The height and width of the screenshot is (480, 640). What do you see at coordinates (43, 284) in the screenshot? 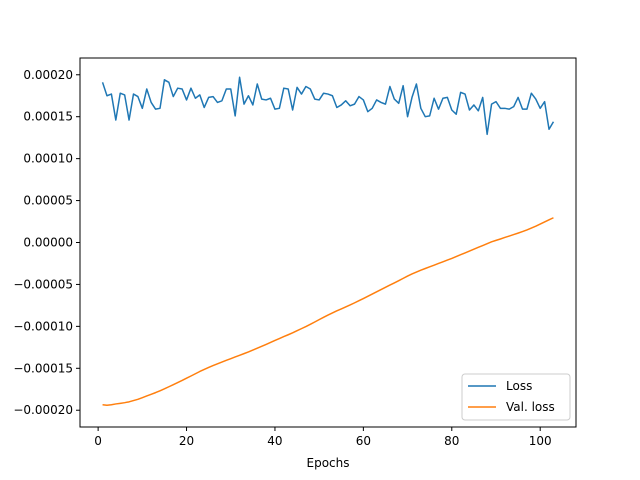
I see `y-tick-label: −0.00005` at bounding box center [43, 284].